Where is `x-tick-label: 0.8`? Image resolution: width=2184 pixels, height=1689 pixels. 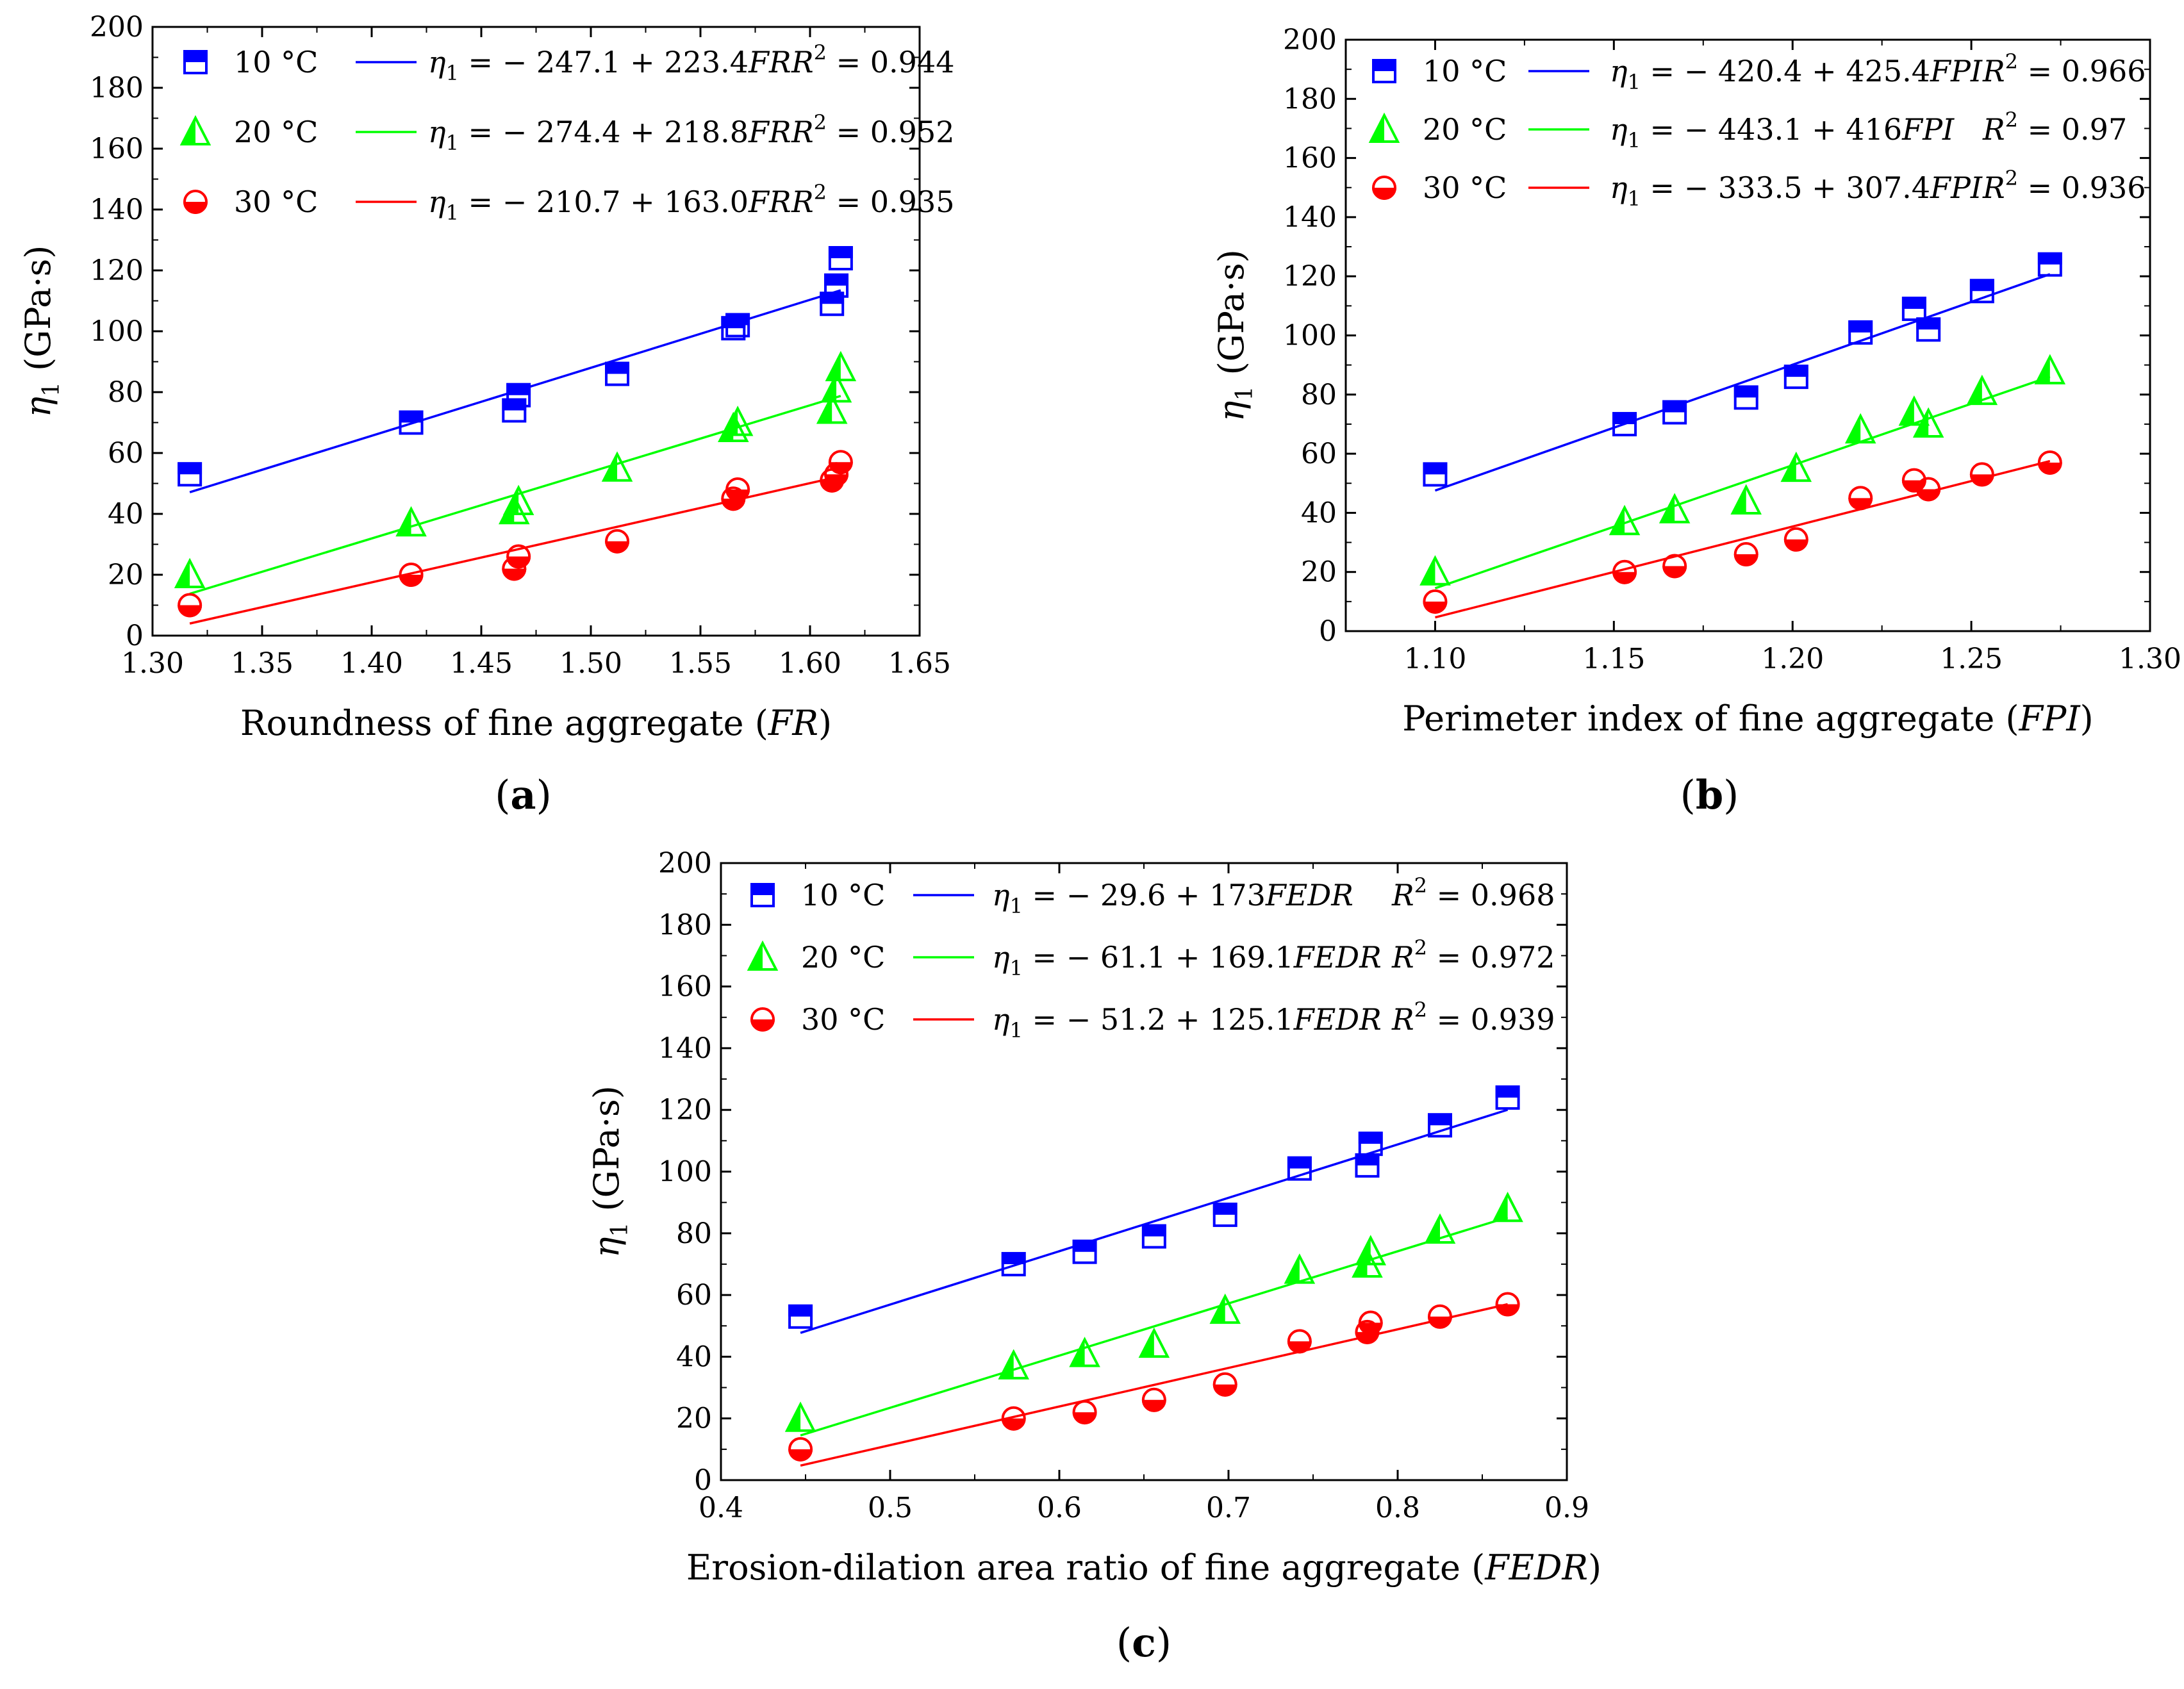
x-tick-label: 0.8 is located at coordinates (1398, 1508).